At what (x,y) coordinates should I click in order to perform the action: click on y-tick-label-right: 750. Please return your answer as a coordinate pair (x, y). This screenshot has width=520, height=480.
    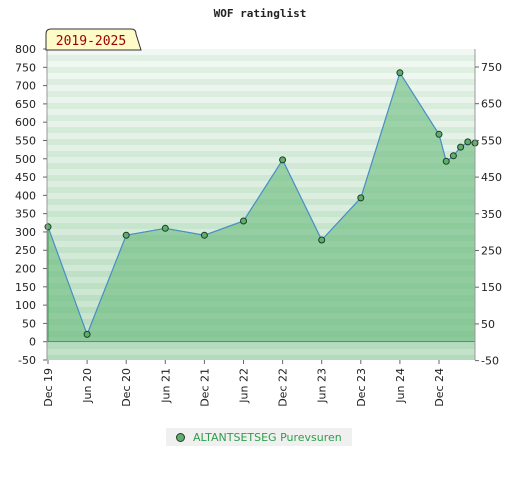
    Looking at the image, I should click on (491, 67).